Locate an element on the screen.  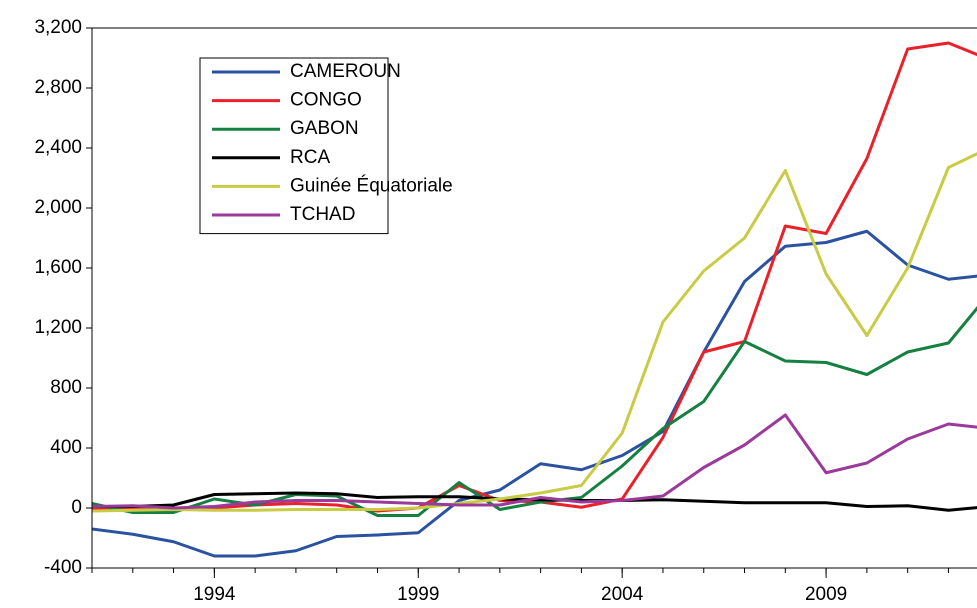
x-tick-label: 1999 is located at coordinates (418, 594).